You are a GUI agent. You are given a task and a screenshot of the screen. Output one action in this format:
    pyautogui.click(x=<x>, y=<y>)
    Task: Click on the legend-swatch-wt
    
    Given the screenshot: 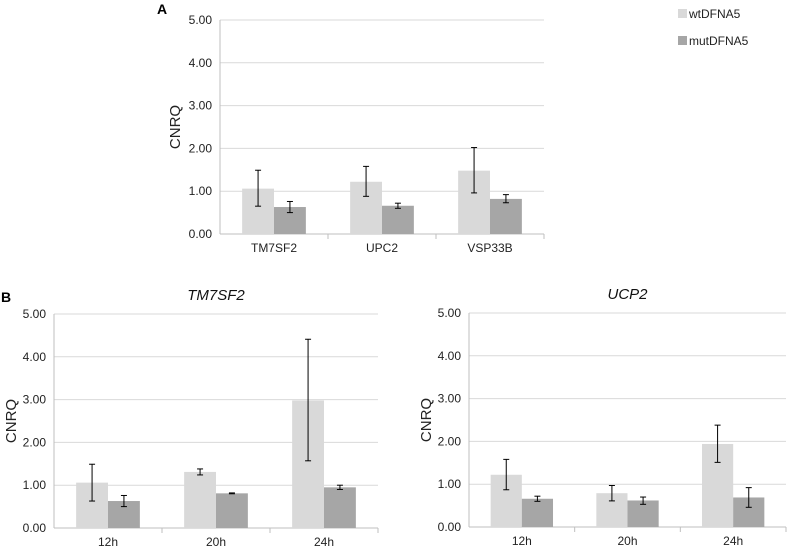 What is the action you would take?
    pyautogui.click(x=682, y=13)
    